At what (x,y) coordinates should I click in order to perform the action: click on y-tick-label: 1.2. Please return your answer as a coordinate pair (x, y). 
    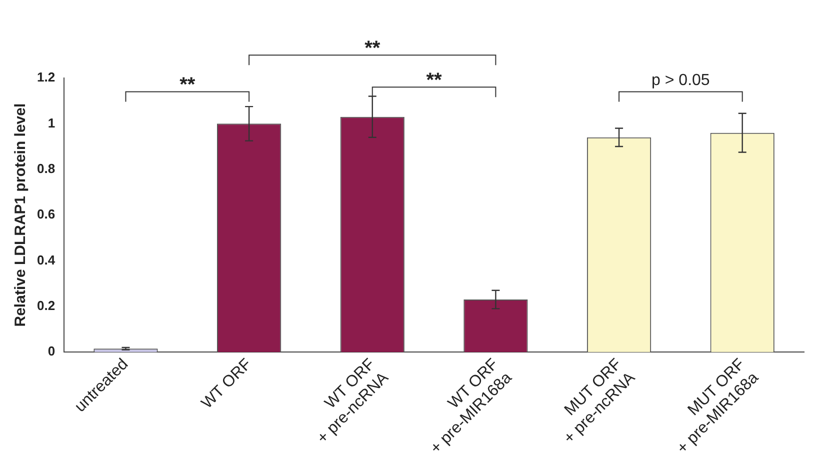
    Looking at the image, I should click on (46, 77).